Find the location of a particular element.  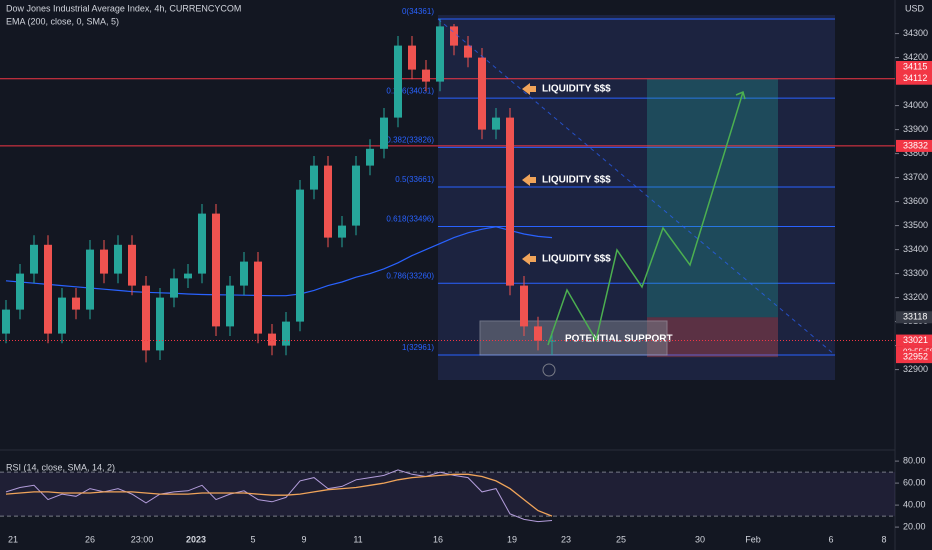

rsi-tick-label: 20.00 is located at coordinates (914, 526).